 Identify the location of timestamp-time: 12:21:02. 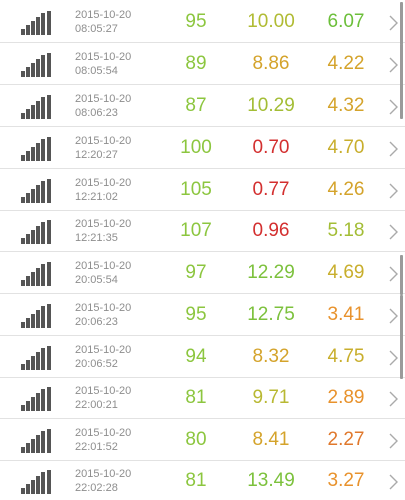
(96, 197).